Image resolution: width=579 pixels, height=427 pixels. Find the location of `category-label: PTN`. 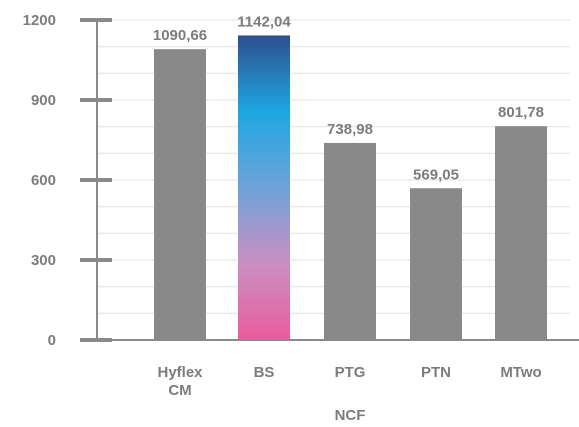

category-label: PTN is located at coordinates (436, 372).